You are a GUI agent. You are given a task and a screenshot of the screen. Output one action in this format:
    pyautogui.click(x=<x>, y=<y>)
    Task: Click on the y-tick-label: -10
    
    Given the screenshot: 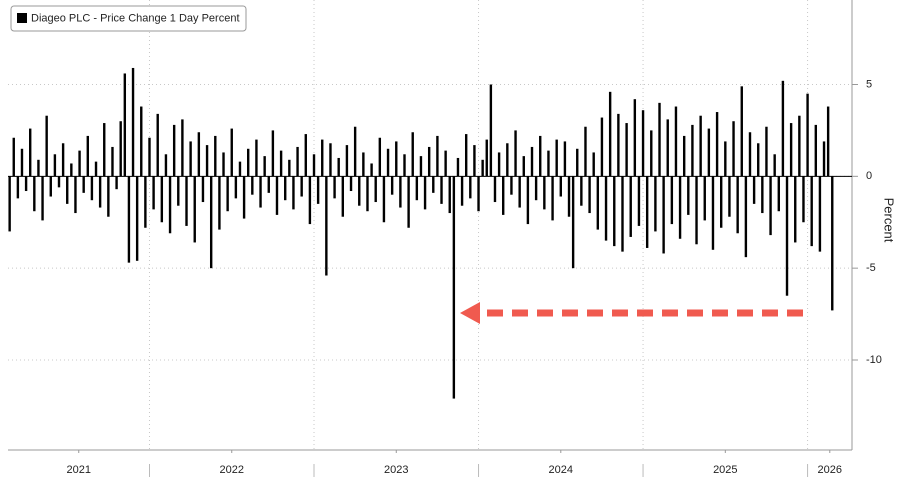 What is the action you would take?
    pyautogui.click(x=874, y=360)
    